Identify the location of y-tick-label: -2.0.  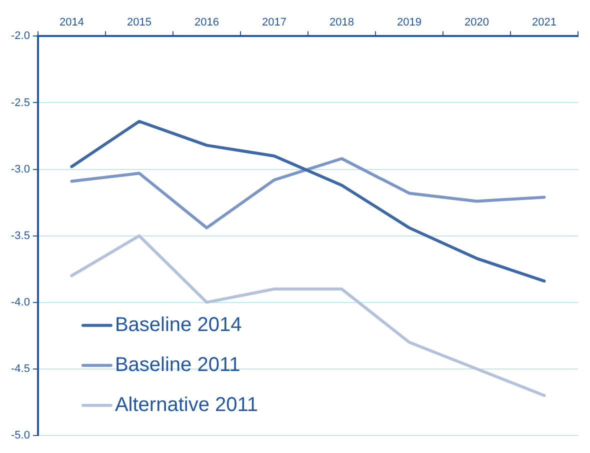
(20, 36).